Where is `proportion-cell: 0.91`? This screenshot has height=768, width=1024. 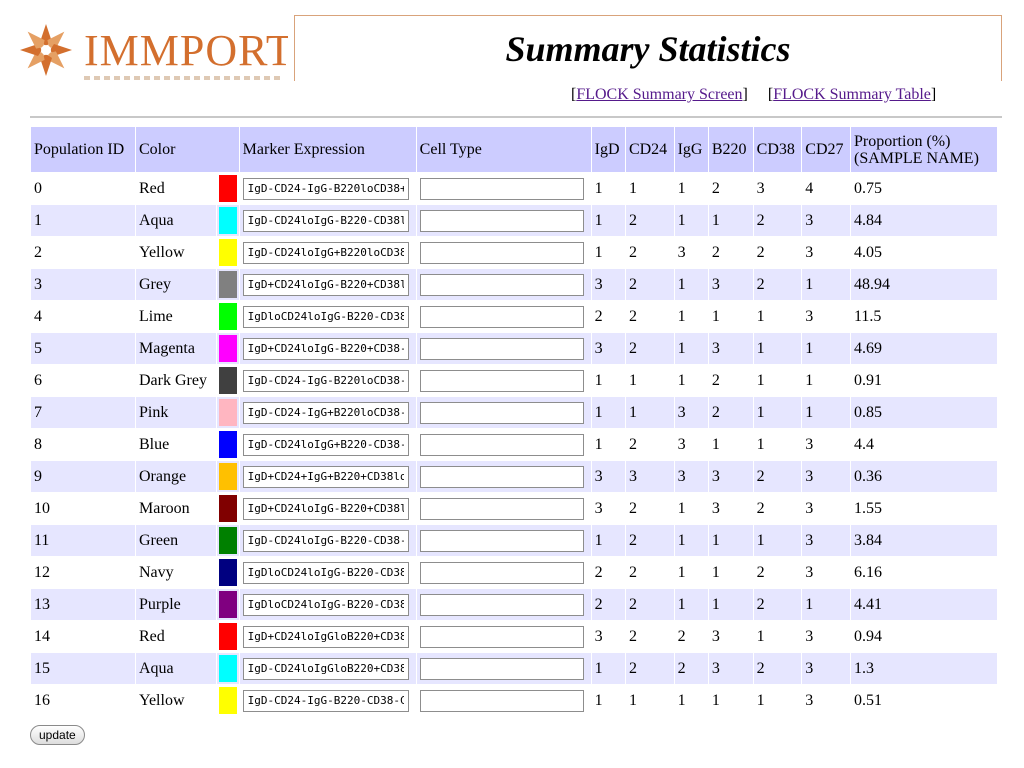
proportion-cell: 0.91 is located at coordinates (924, 380).